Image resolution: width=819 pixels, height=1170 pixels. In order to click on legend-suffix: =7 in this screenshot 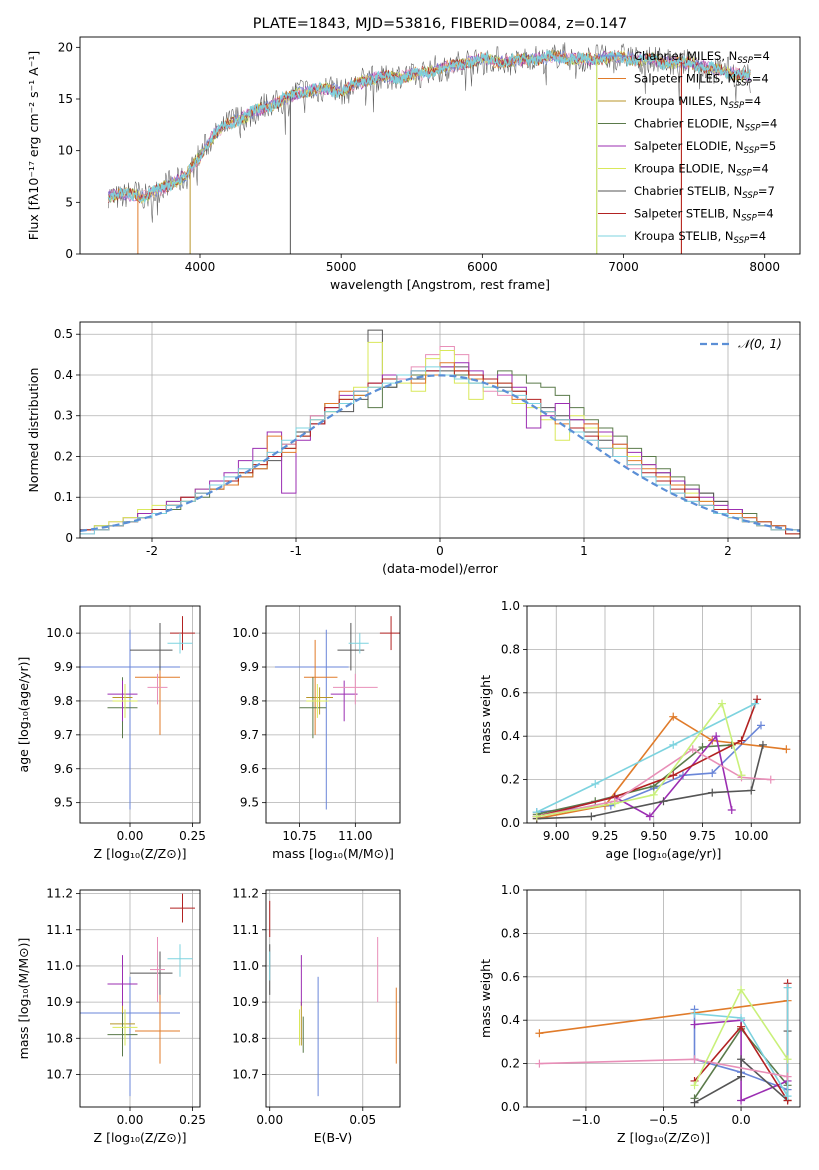, I will do `click(766, 191)`.